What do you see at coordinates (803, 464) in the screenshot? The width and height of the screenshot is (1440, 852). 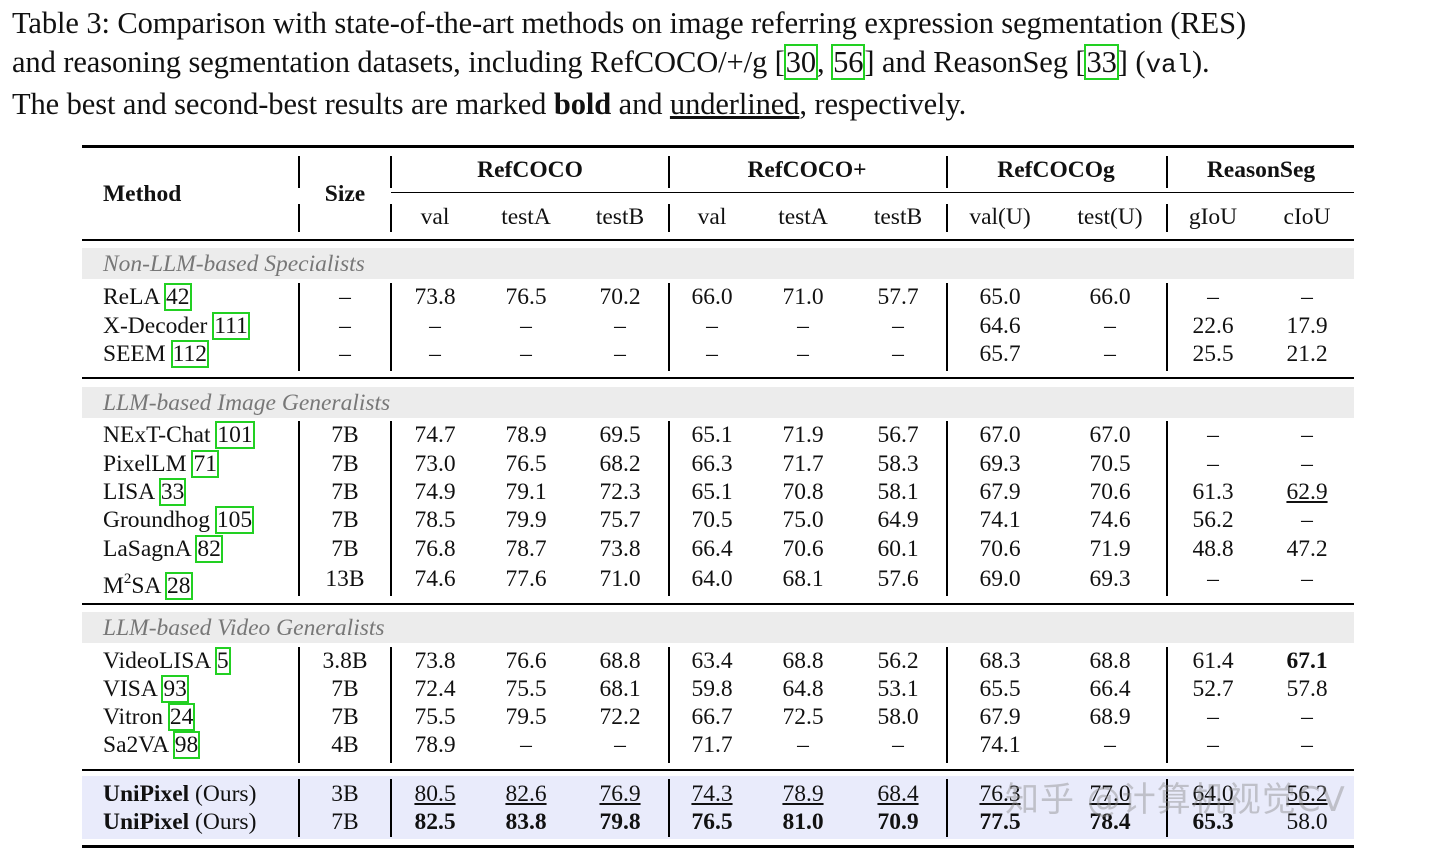 I see `result-value: 71.7` at bounding box center [803, 464].